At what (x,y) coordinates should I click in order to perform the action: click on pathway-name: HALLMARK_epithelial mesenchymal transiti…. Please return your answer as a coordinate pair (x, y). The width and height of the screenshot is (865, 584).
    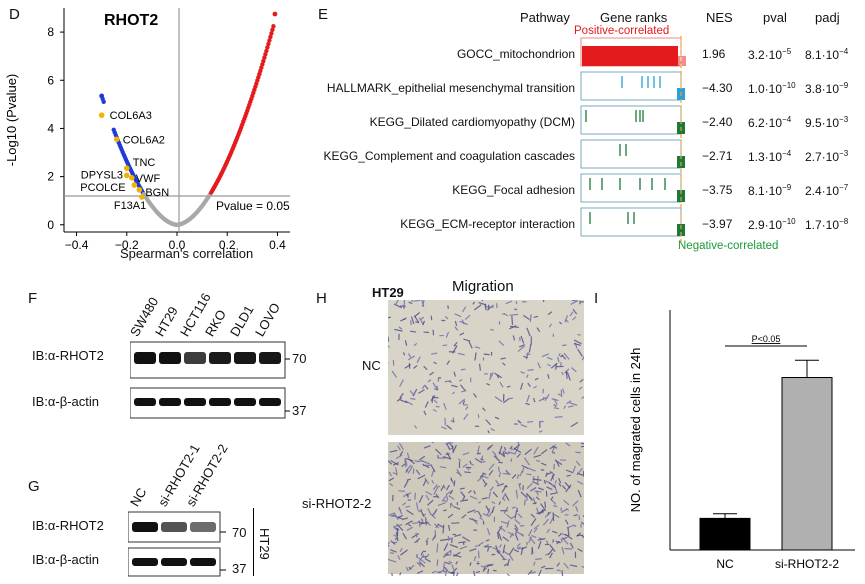
    Looking at the image, I should click on (450, 88).